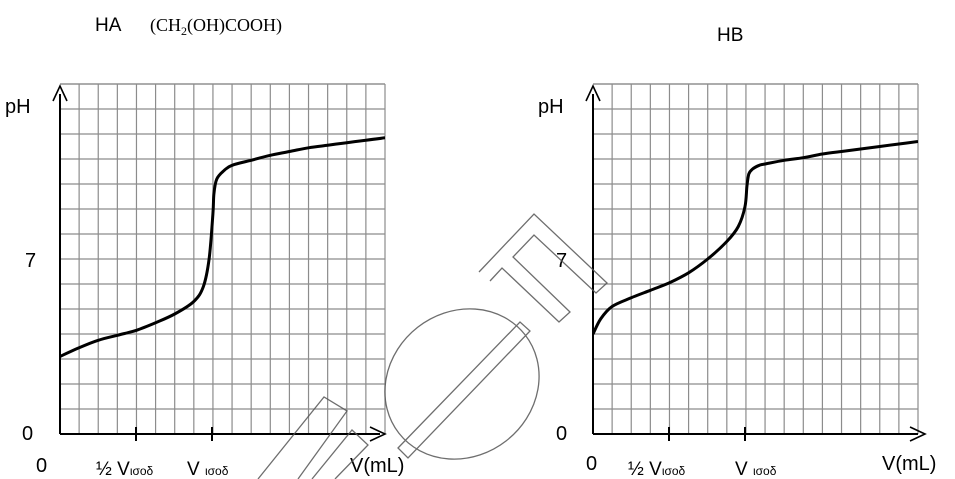 This screenshot has height=479, width=955. What do you see at coordinates (755, 237) in the screenshot?
I see `titration-curve` at bounding box center [755, 237].